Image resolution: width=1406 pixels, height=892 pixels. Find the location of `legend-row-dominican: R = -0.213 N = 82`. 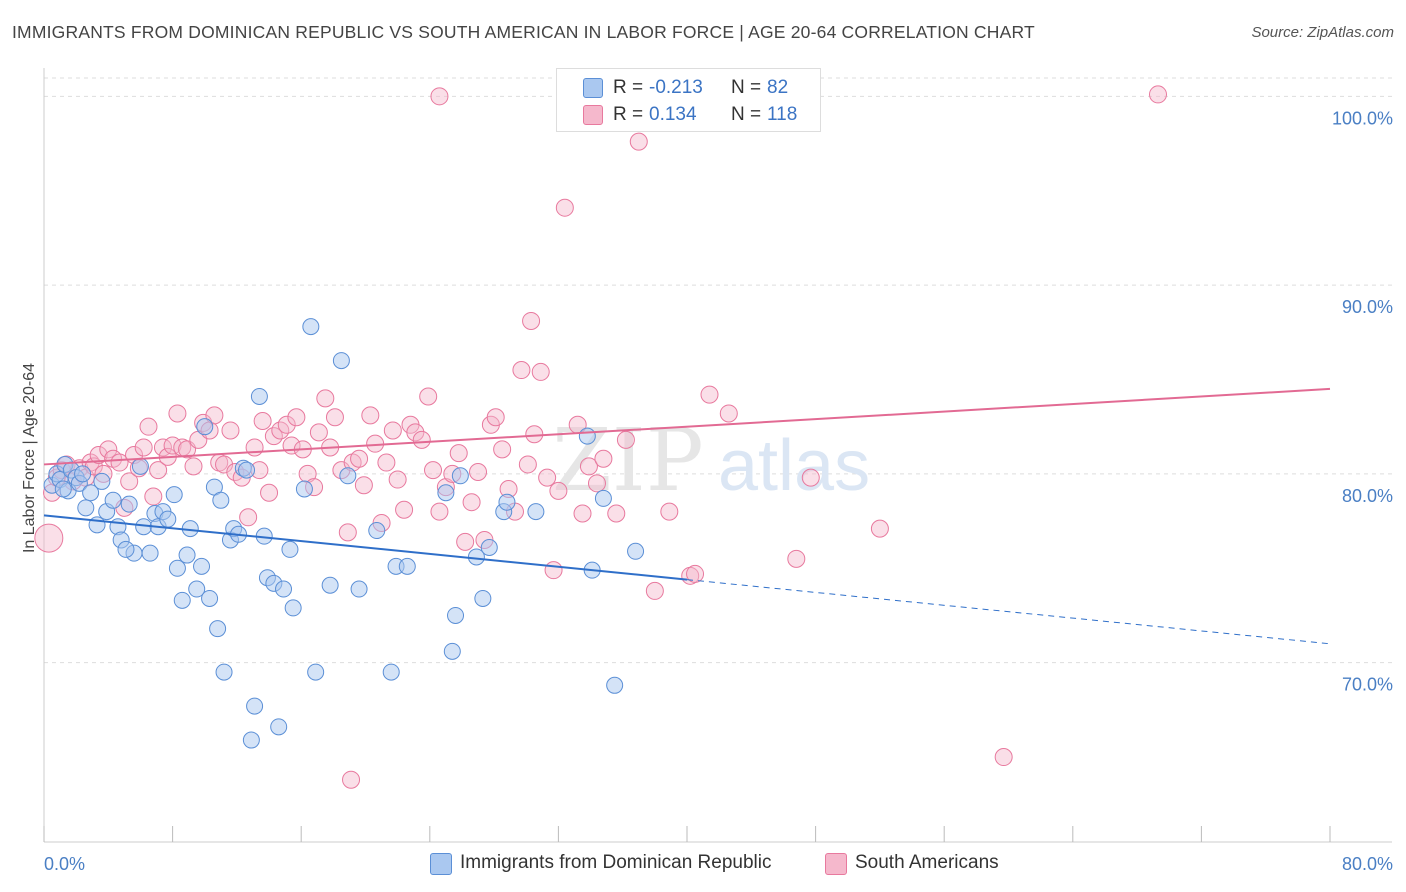

legend-row-dominican: R = -0.213 N = 82 is located at coordinates (688, 88).